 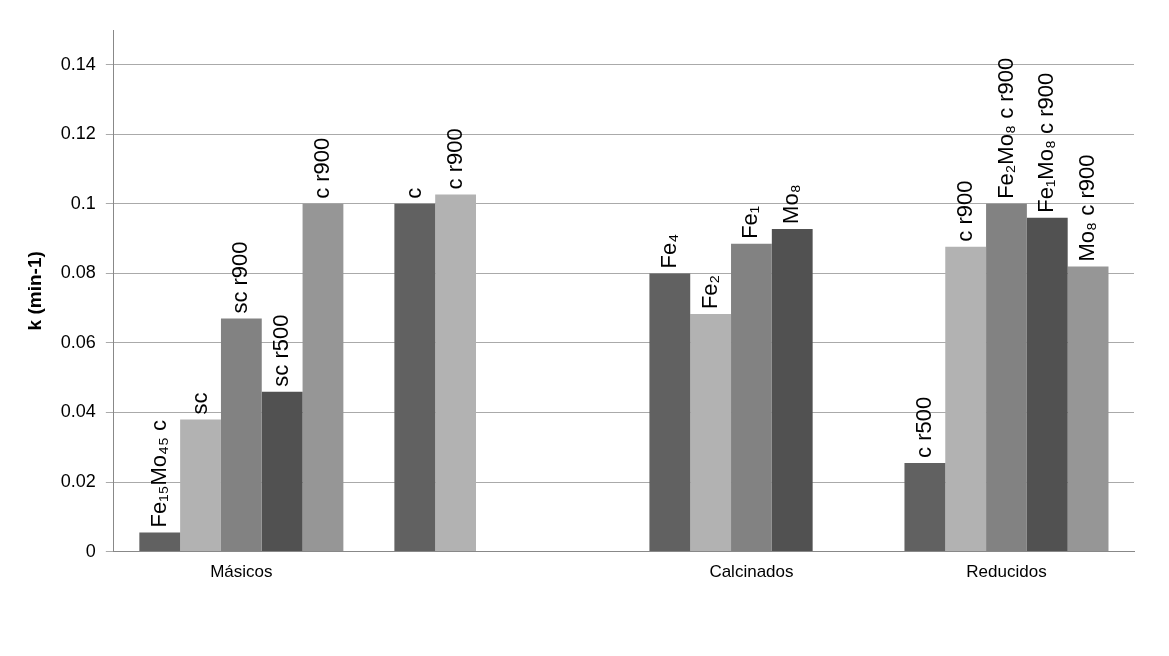 What do you see at coordinates (668, 251) in the screenshot?
I see `data-label: Fe₄` at bounding box center [668, 251].